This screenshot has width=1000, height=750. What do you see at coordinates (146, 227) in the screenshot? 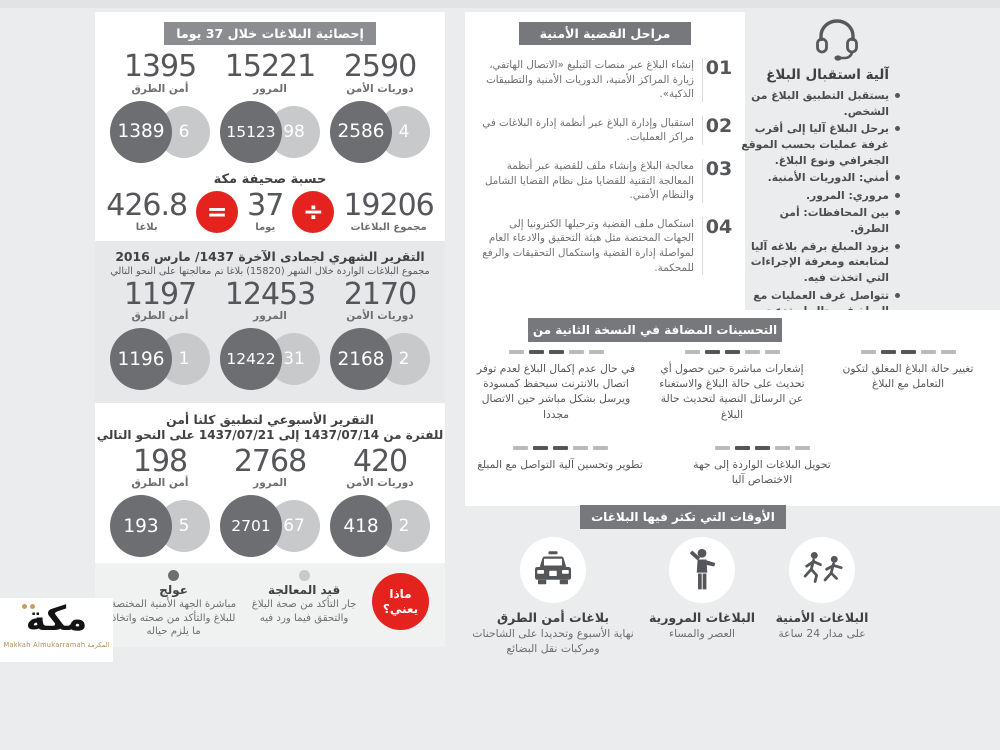
I see `calc-result-label: بلاغا` at bounding box center [146, 227].